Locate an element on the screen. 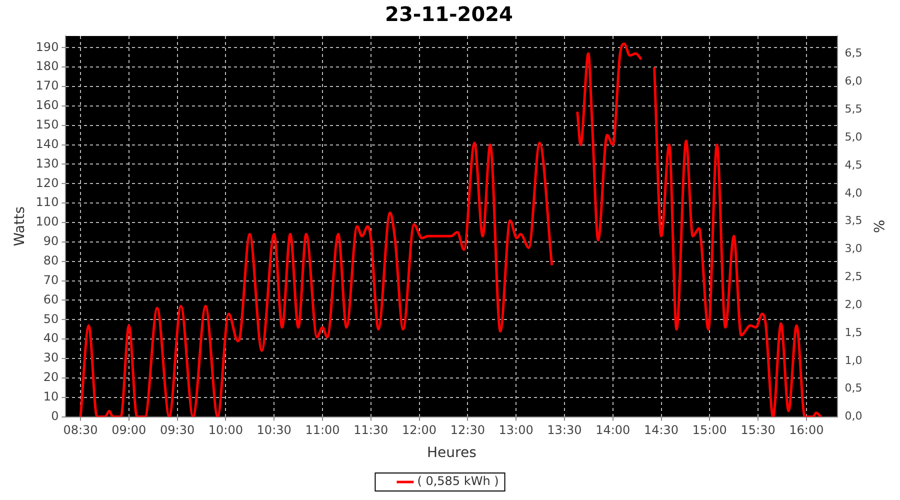 The height and width of the screenshot is (500, 900). y-tick-label: 90 is located at coordinates (51, 241).